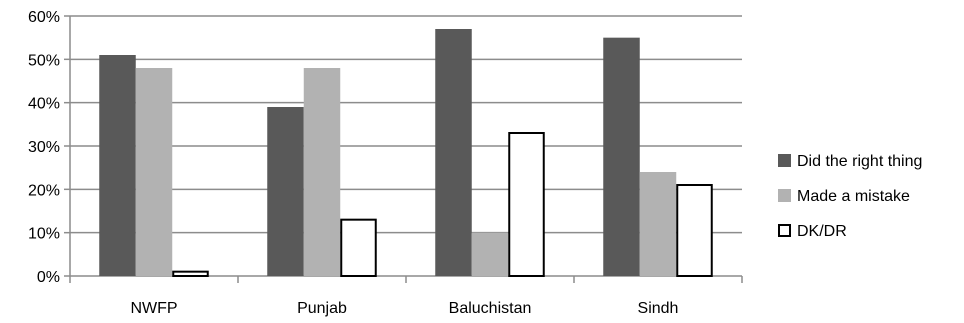  I want to click on y-tick-label: 10%, so click(44, 234).